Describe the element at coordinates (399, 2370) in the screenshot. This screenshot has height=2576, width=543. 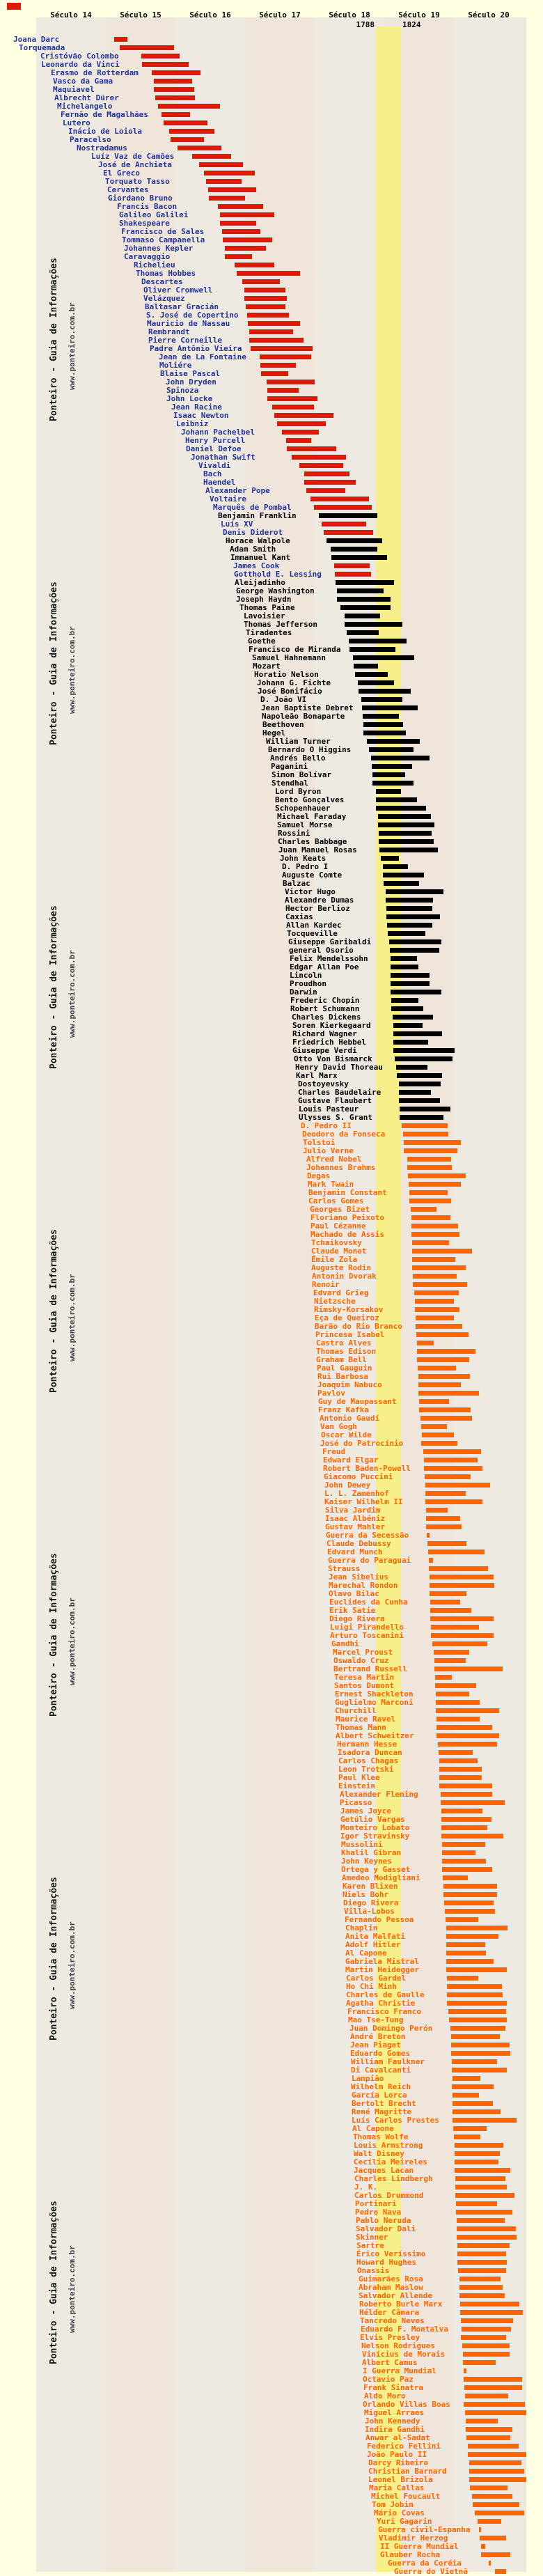
I see `person-label: I Guerra Mundial` at that location.